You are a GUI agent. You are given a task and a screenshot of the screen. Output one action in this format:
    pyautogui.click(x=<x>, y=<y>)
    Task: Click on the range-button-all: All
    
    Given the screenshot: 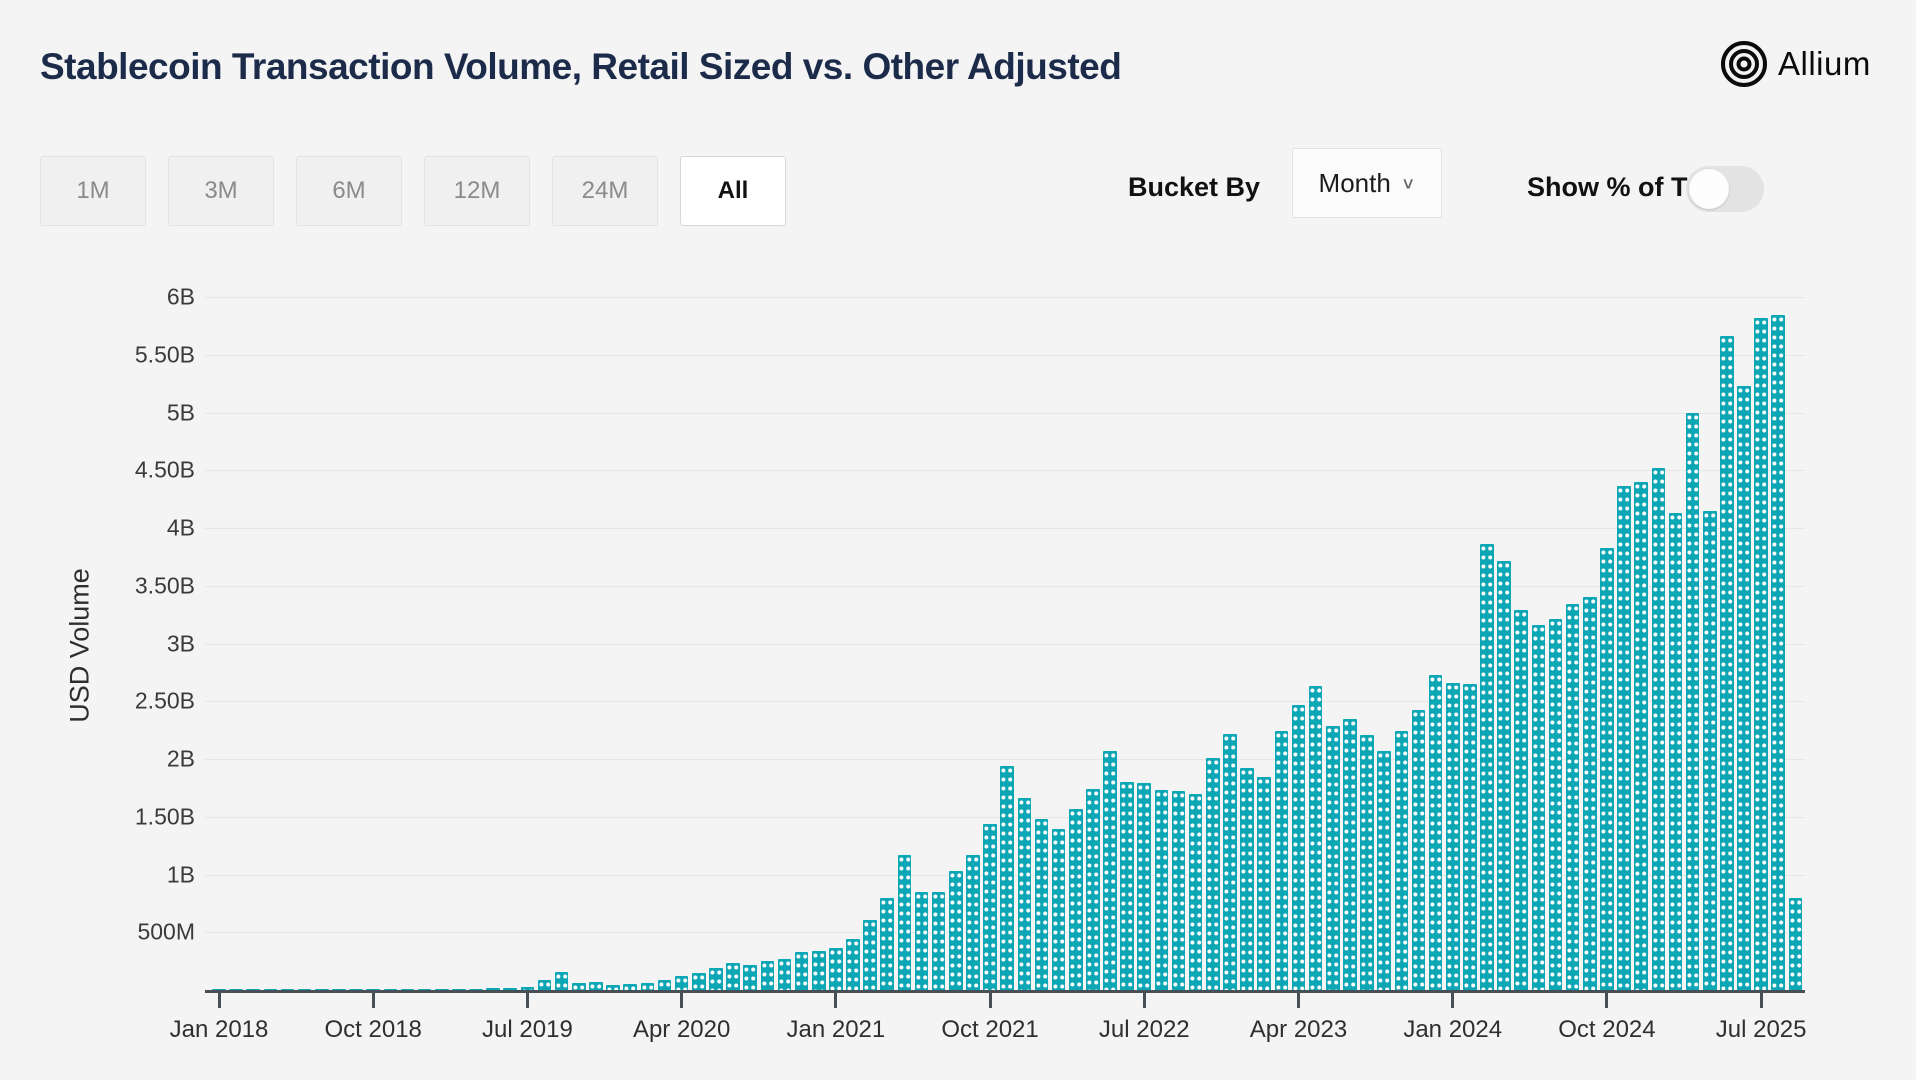 What is the action you would take?
    pyautogui.click(x=733, y=191)
    